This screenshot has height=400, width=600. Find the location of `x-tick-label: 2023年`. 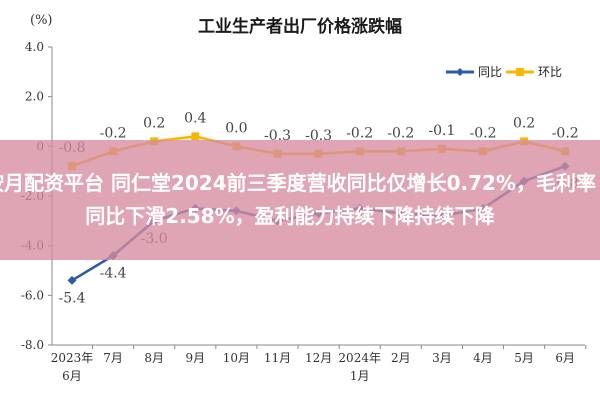

x-tick-label: 2023年 is located at coordinates (72, 358).